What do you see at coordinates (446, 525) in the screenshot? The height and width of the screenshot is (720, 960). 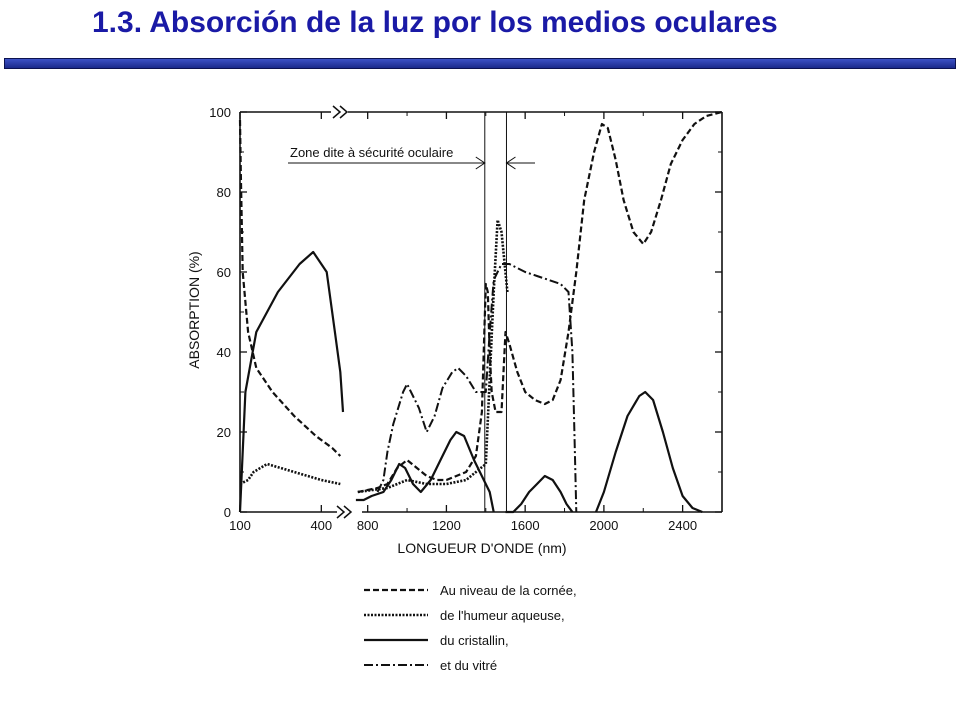 I see `x-tick-label: 1200` at bounding box center [446, 525].